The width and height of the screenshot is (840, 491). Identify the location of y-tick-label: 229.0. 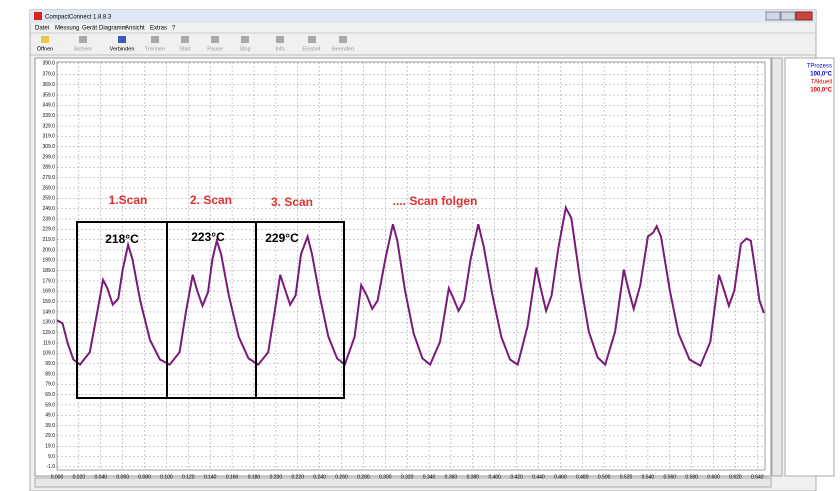
(48, 230).